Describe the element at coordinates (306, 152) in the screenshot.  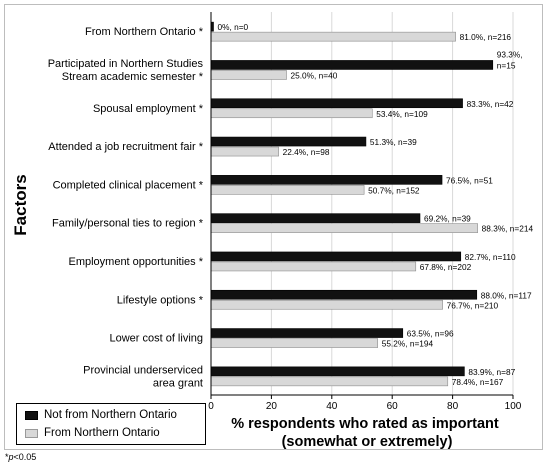
I see `data-label-from: 22.4%, n=98` at that location.